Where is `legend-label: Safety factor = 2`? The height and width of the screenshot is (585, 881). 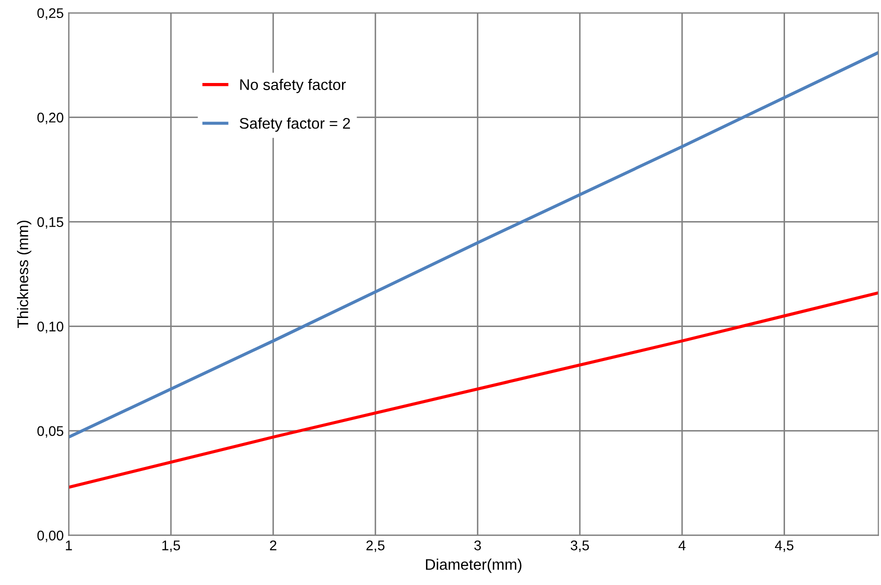
legend-label: Safety factor = 2 is located at coordinates (295, 125).